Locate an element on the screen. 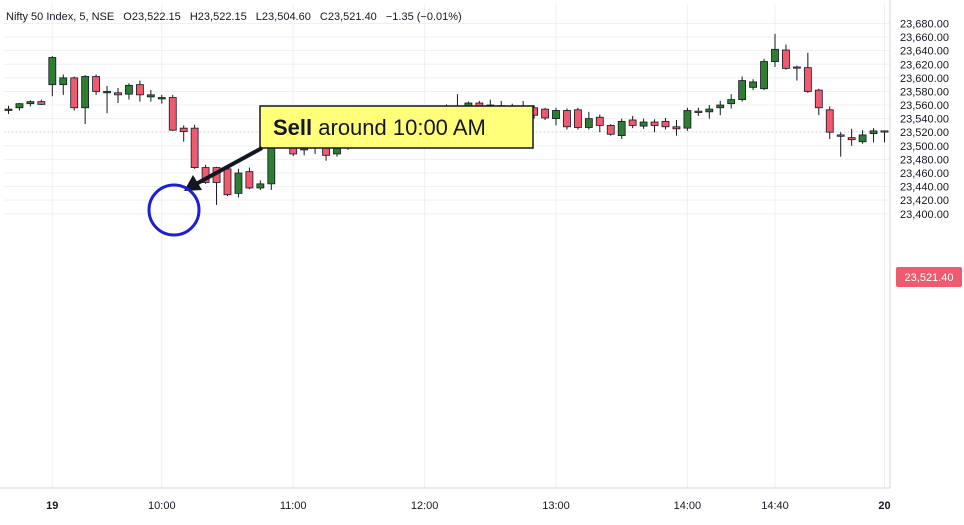 The width and height of the screenshot is (964, 525). price-tag-text: 23,521.40 is located at coordinates (929, 278).